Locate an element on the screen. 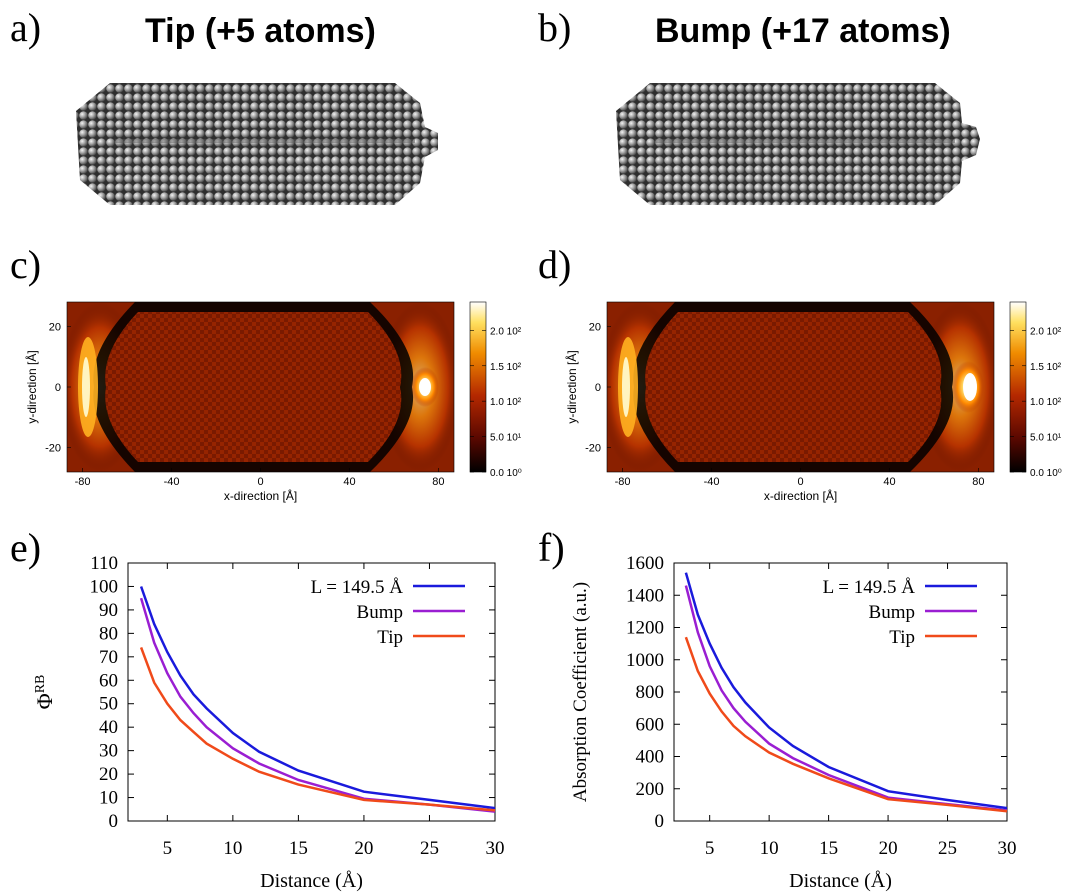  y-axis-label-superscript: RB is located at coordinates (40, 684).